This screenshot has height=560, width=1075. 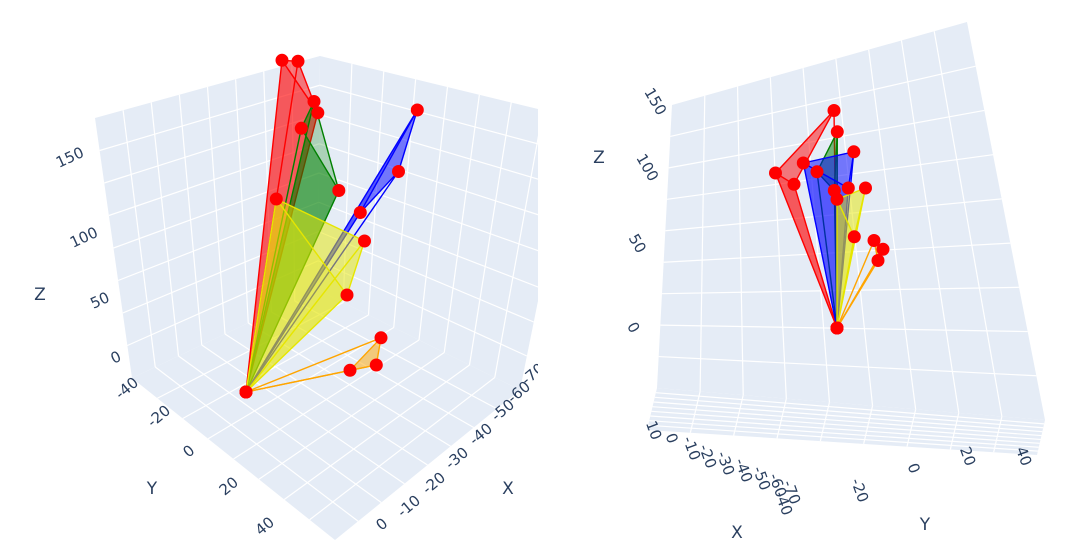 What do you see at coordinates (320, 159) in the screenshot?
I see `edge-green` at bounding box center [320, 159].